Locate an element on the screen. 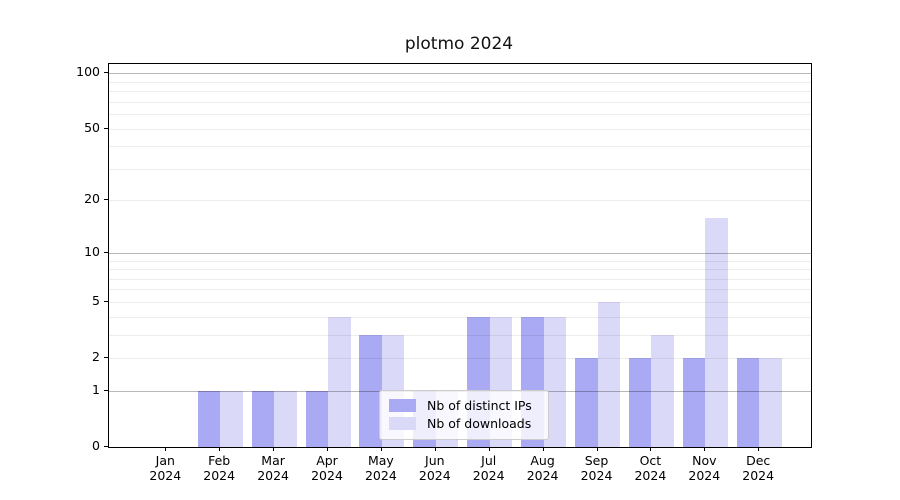  x-tick-label-oct: Oct 2024 is located at coordinates (650, 468).